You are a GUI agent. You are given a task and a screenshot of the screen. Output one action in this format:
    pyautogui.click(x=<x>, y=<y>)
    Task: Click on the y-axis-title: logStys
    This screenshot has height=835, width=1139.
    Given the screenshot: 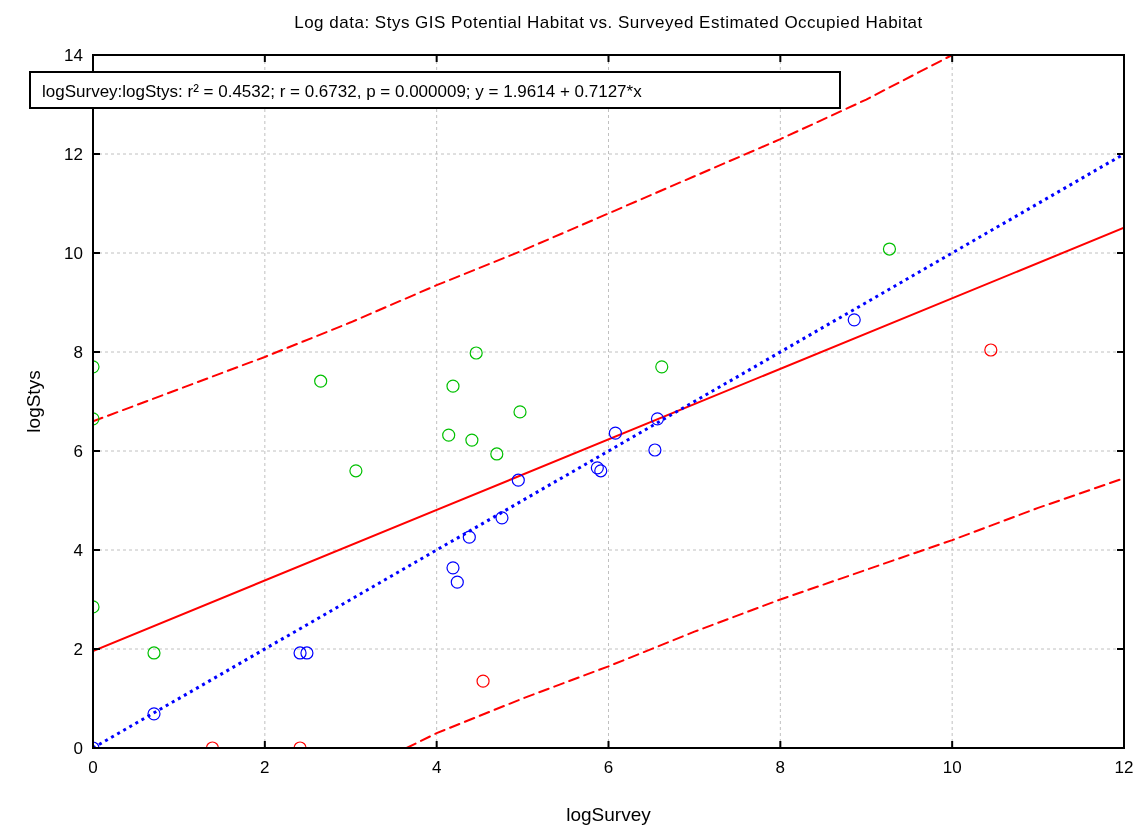 What is the action you would take?
    pyautogui.click(x=33, y=401)
    